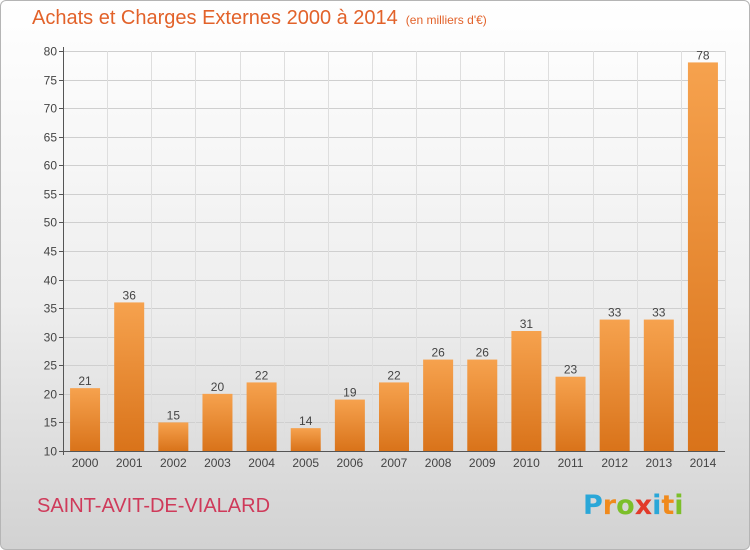 The width and height of the screenshot is (750, 550). Describe the element at coordinates (261, 463) in the screenshot. I see `x-tick-label: 2004` at that location.